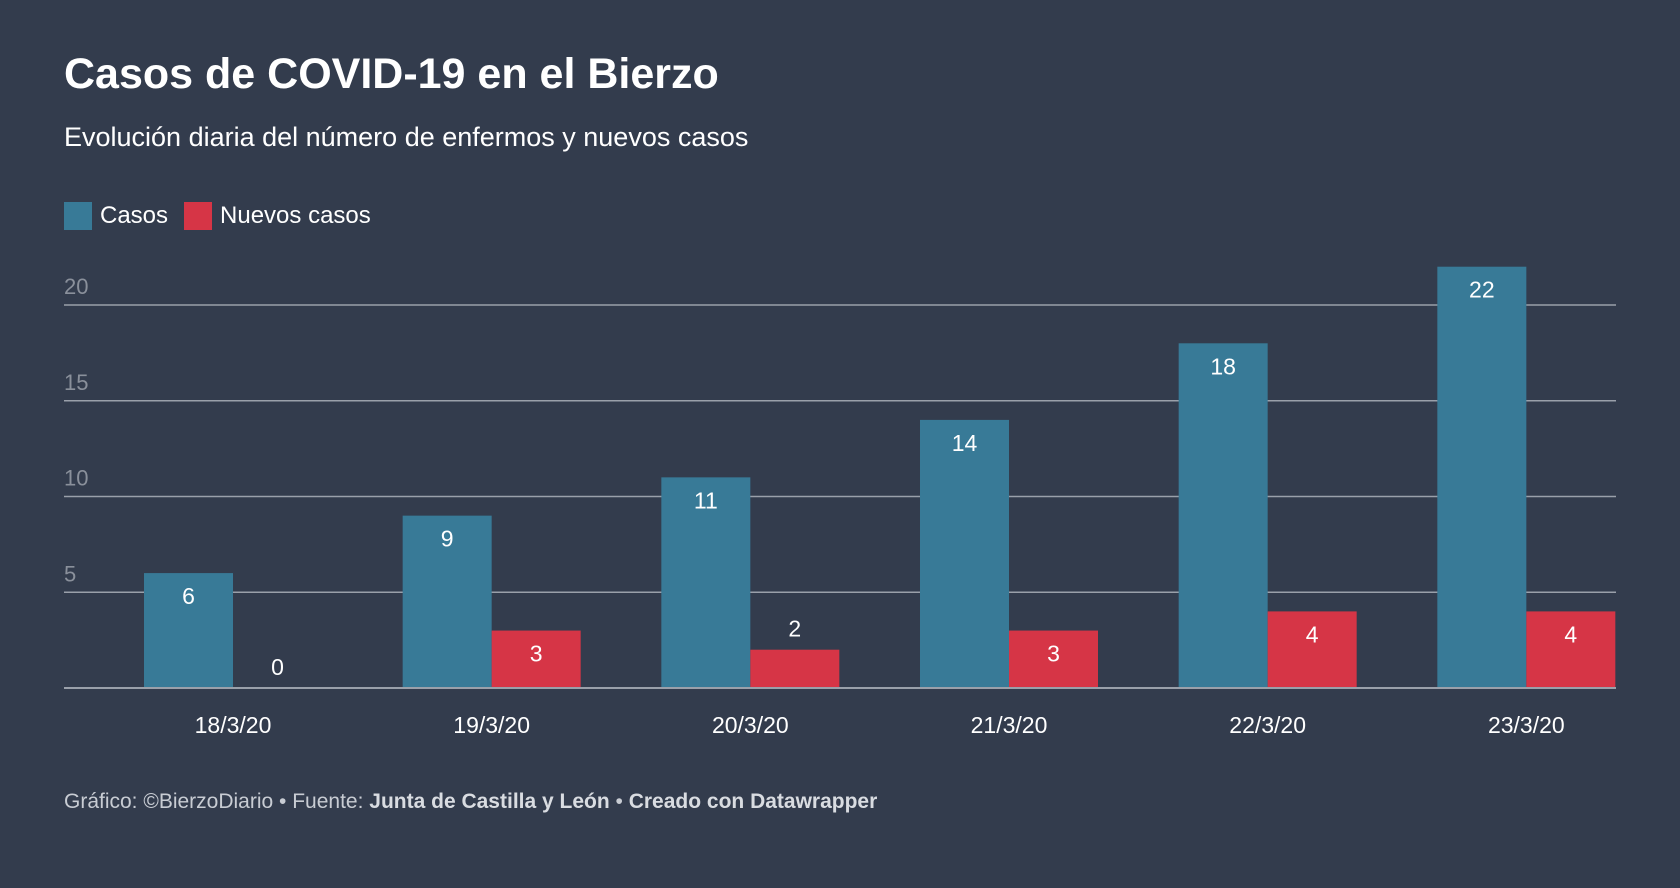  Describe the element at coordinates (198, 216) in the screenshot. I see `legend-swatch-nuevos-casos` at that location.